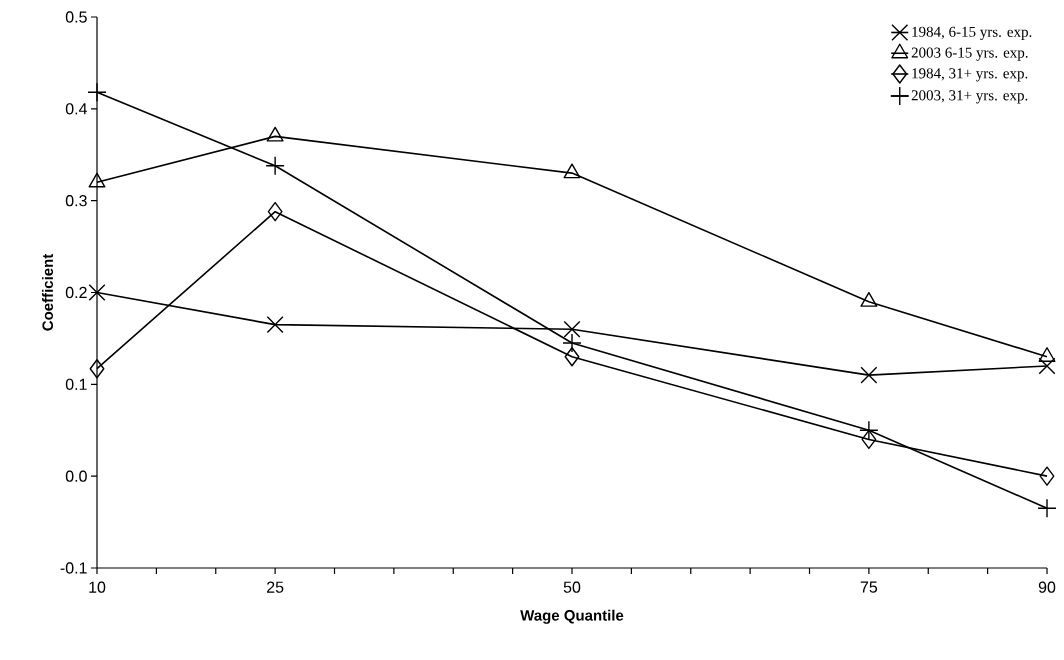  Describe the element at coordinates (972, 33) in the screenshot. I see `legend-label: 1984, 6-15 yrs. exp.` at that location.